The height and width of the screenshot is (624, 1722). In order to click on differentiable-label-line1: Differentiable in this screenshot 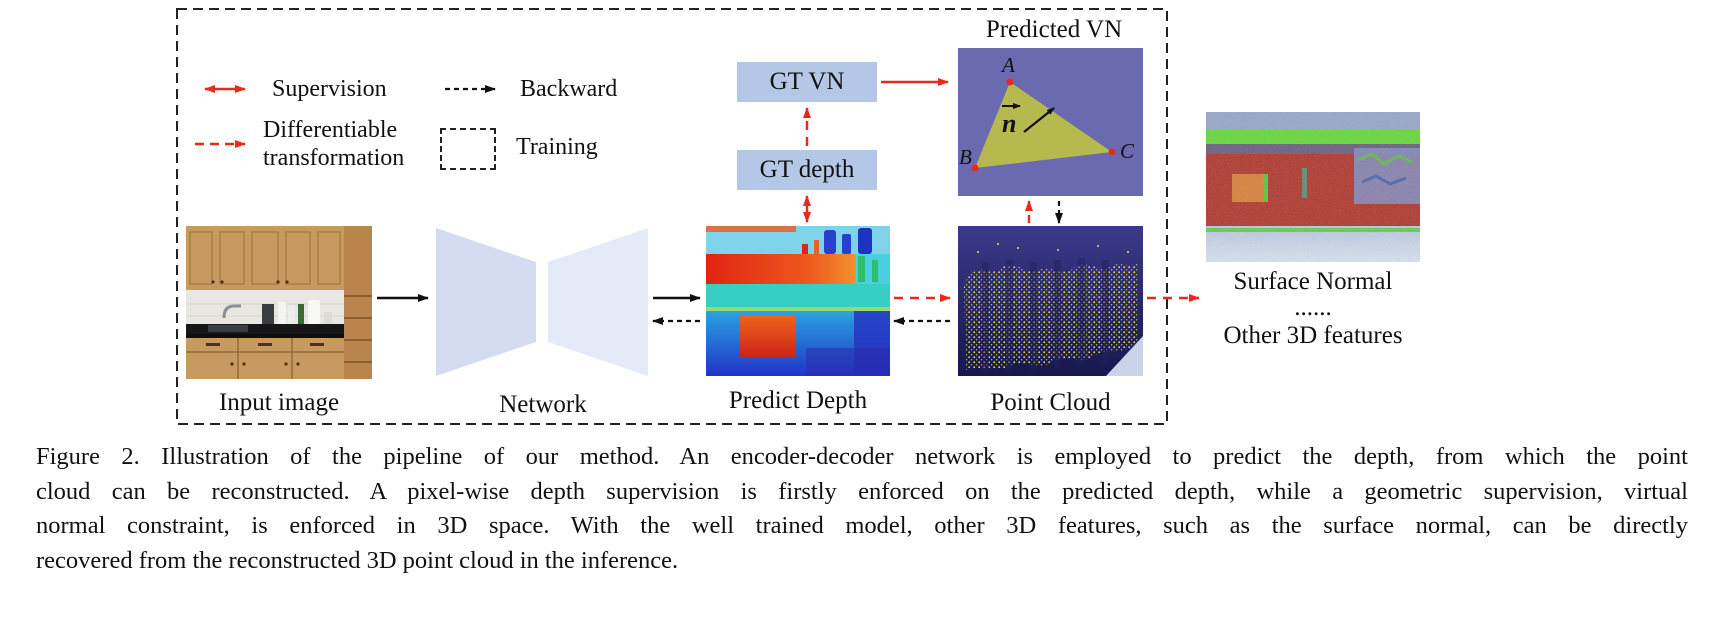, I will do `click(330, 130)`.